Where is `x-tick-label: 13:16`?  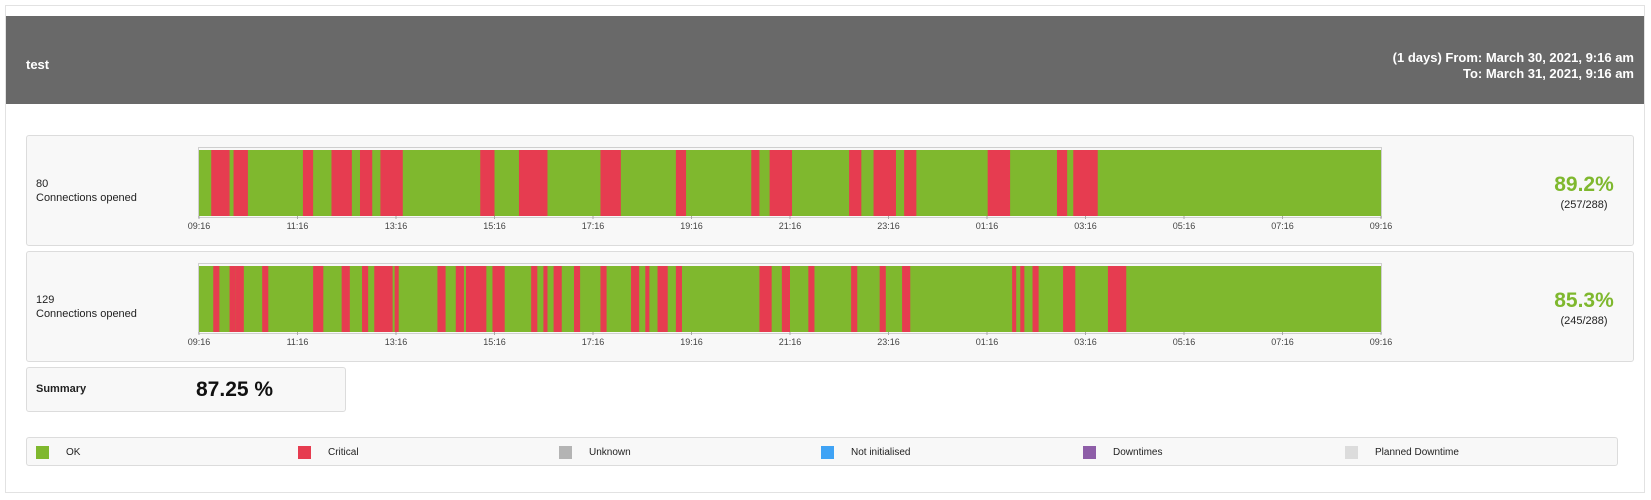
x-tick-label: 13:16 is located at coordinates (396, 342).